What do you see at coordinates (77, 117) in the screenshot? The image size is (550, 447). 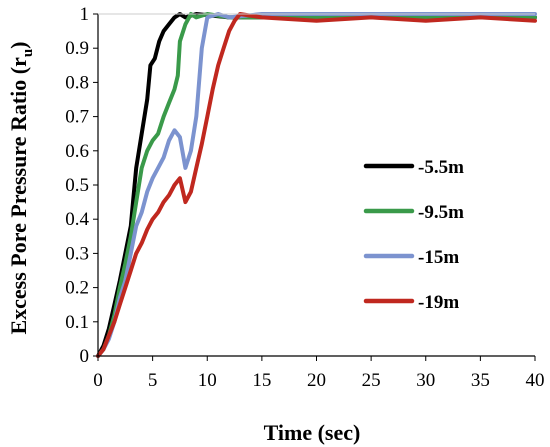 I see `y-tick-label: 0.7` at bounding box center [77, 117].